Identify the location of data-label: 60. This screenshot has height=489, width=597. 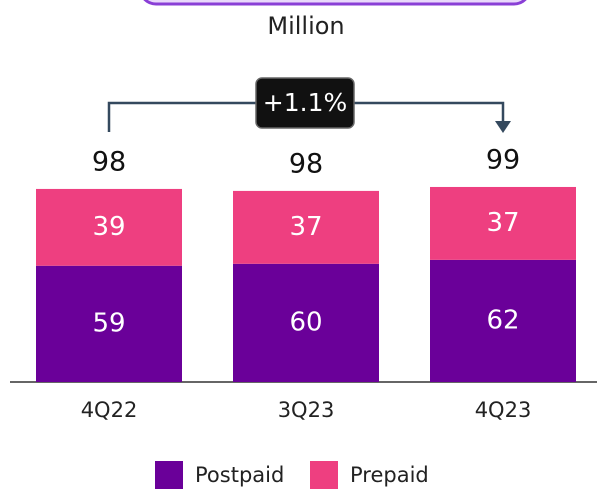
(305, 322).